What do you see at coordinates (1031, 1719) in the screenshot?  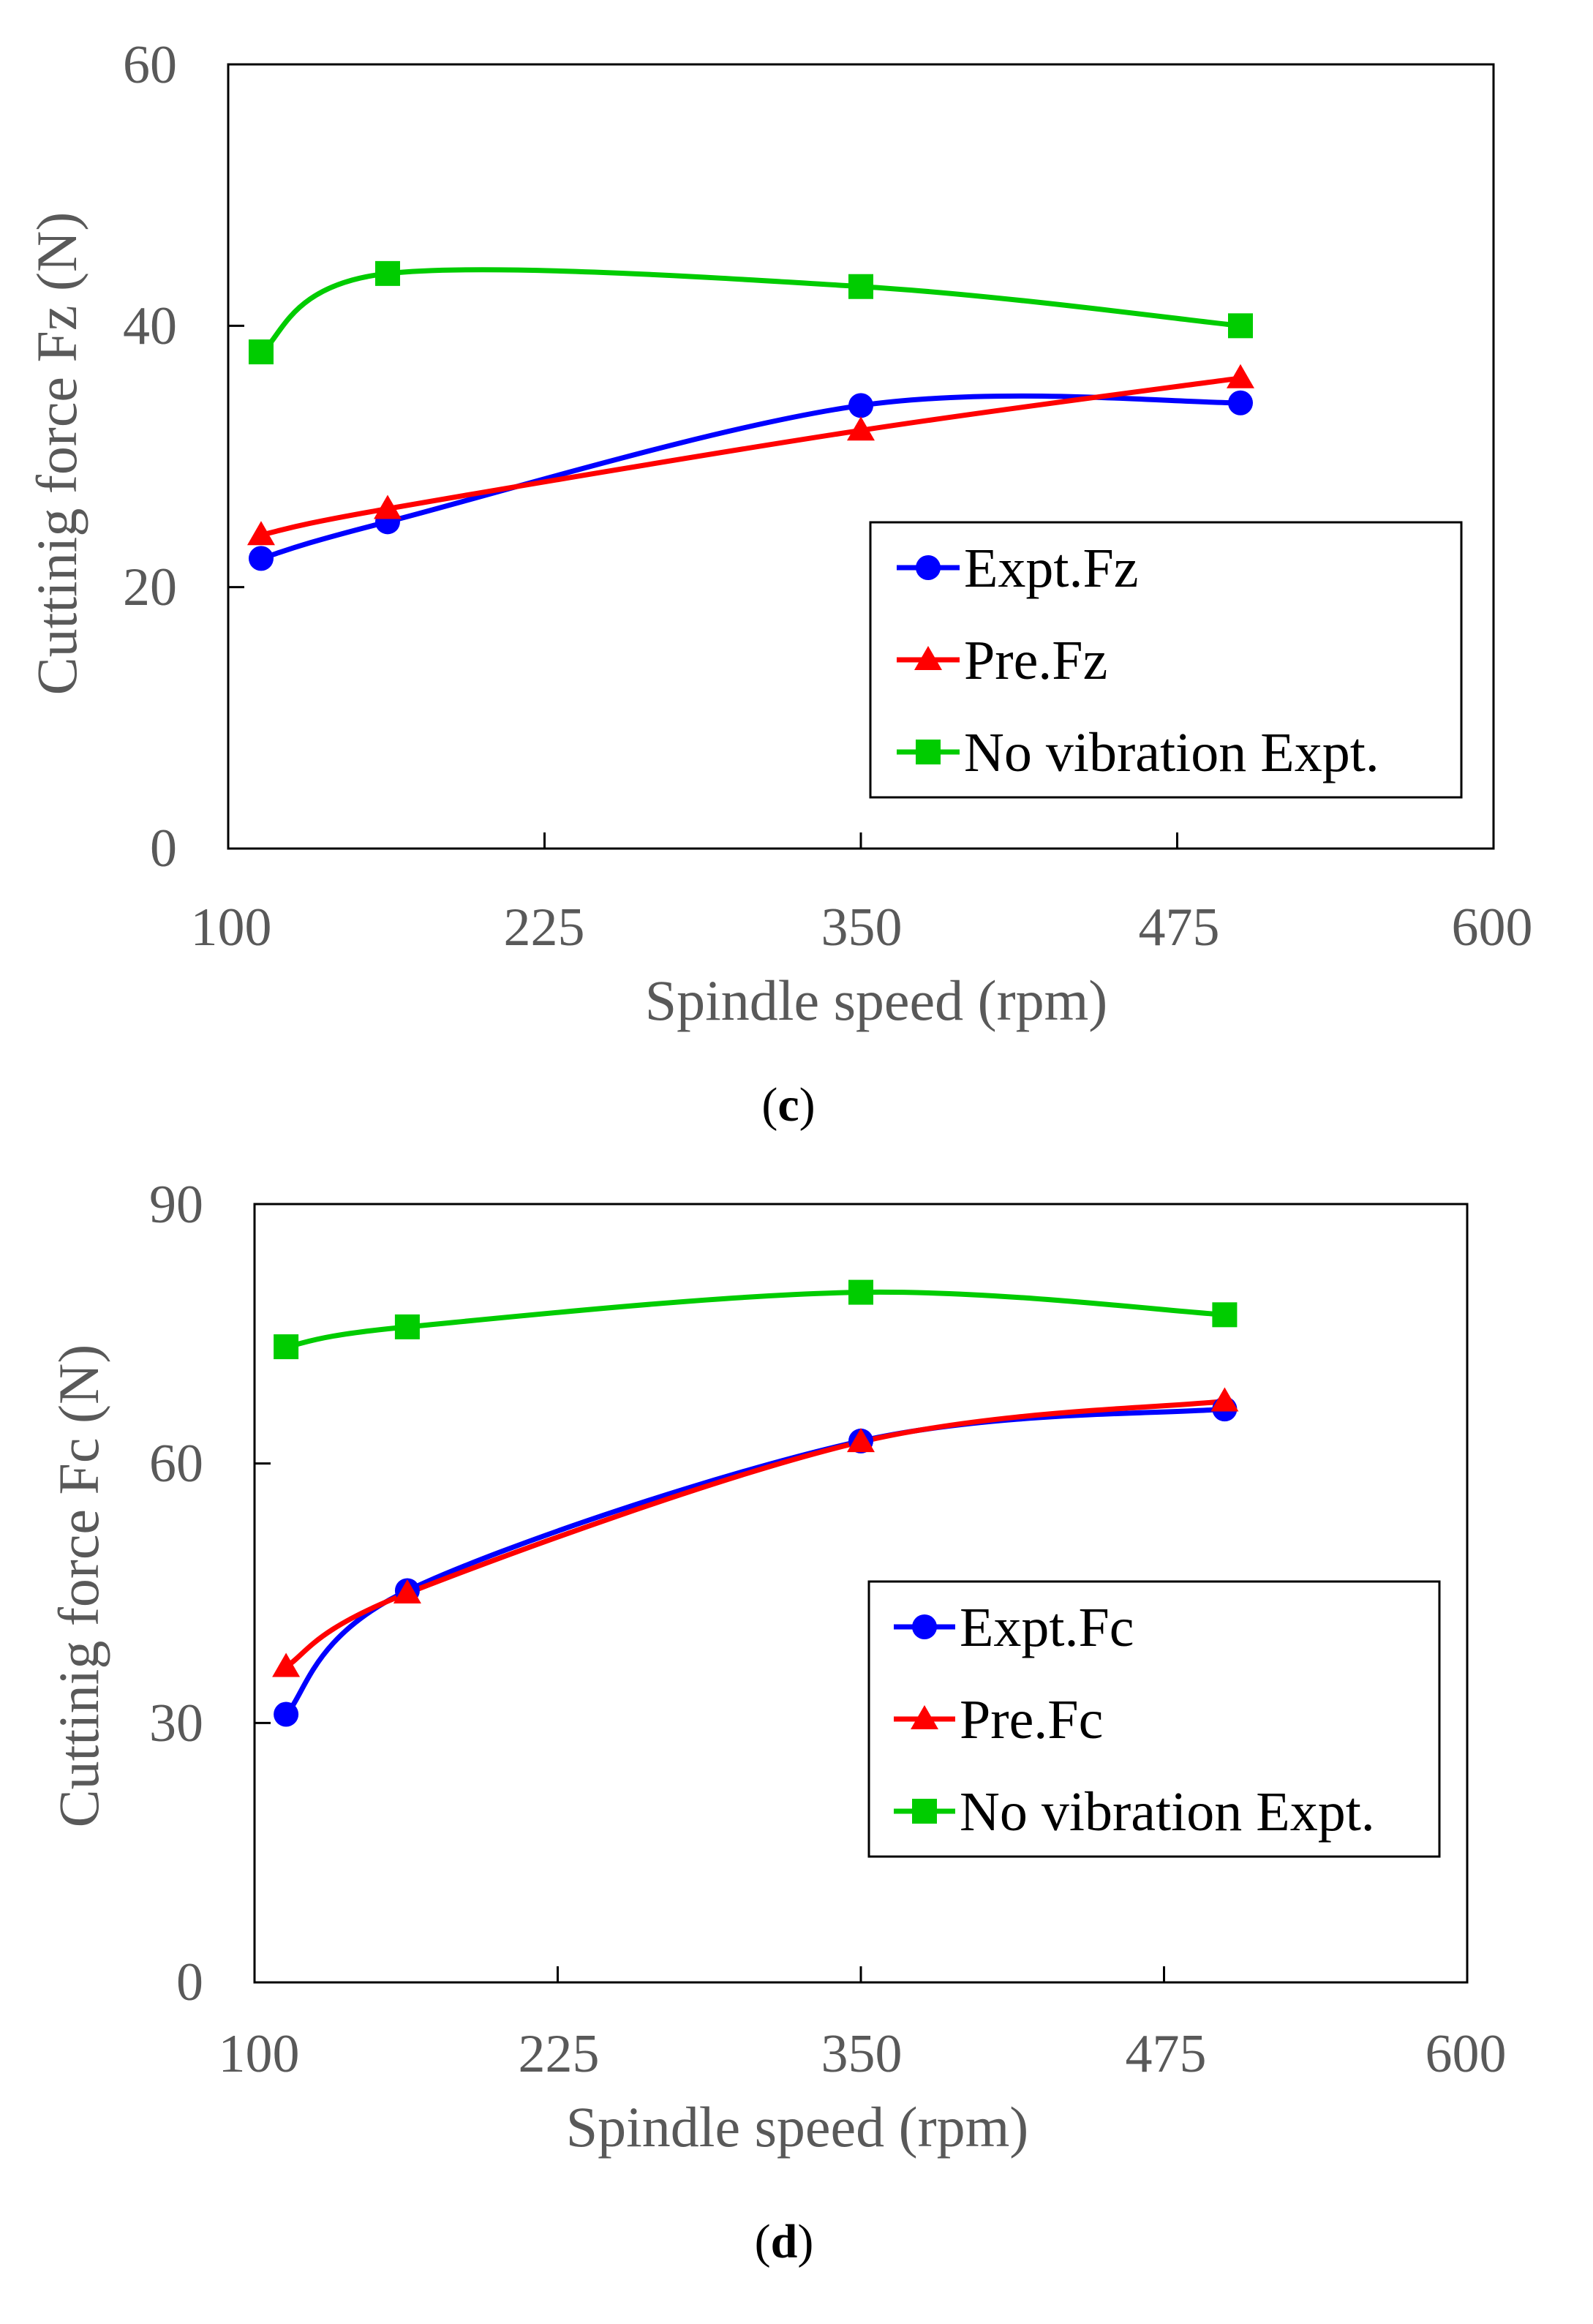 I see `legend-entry: Pre.Fc` at bounding box center [1031, 1719].